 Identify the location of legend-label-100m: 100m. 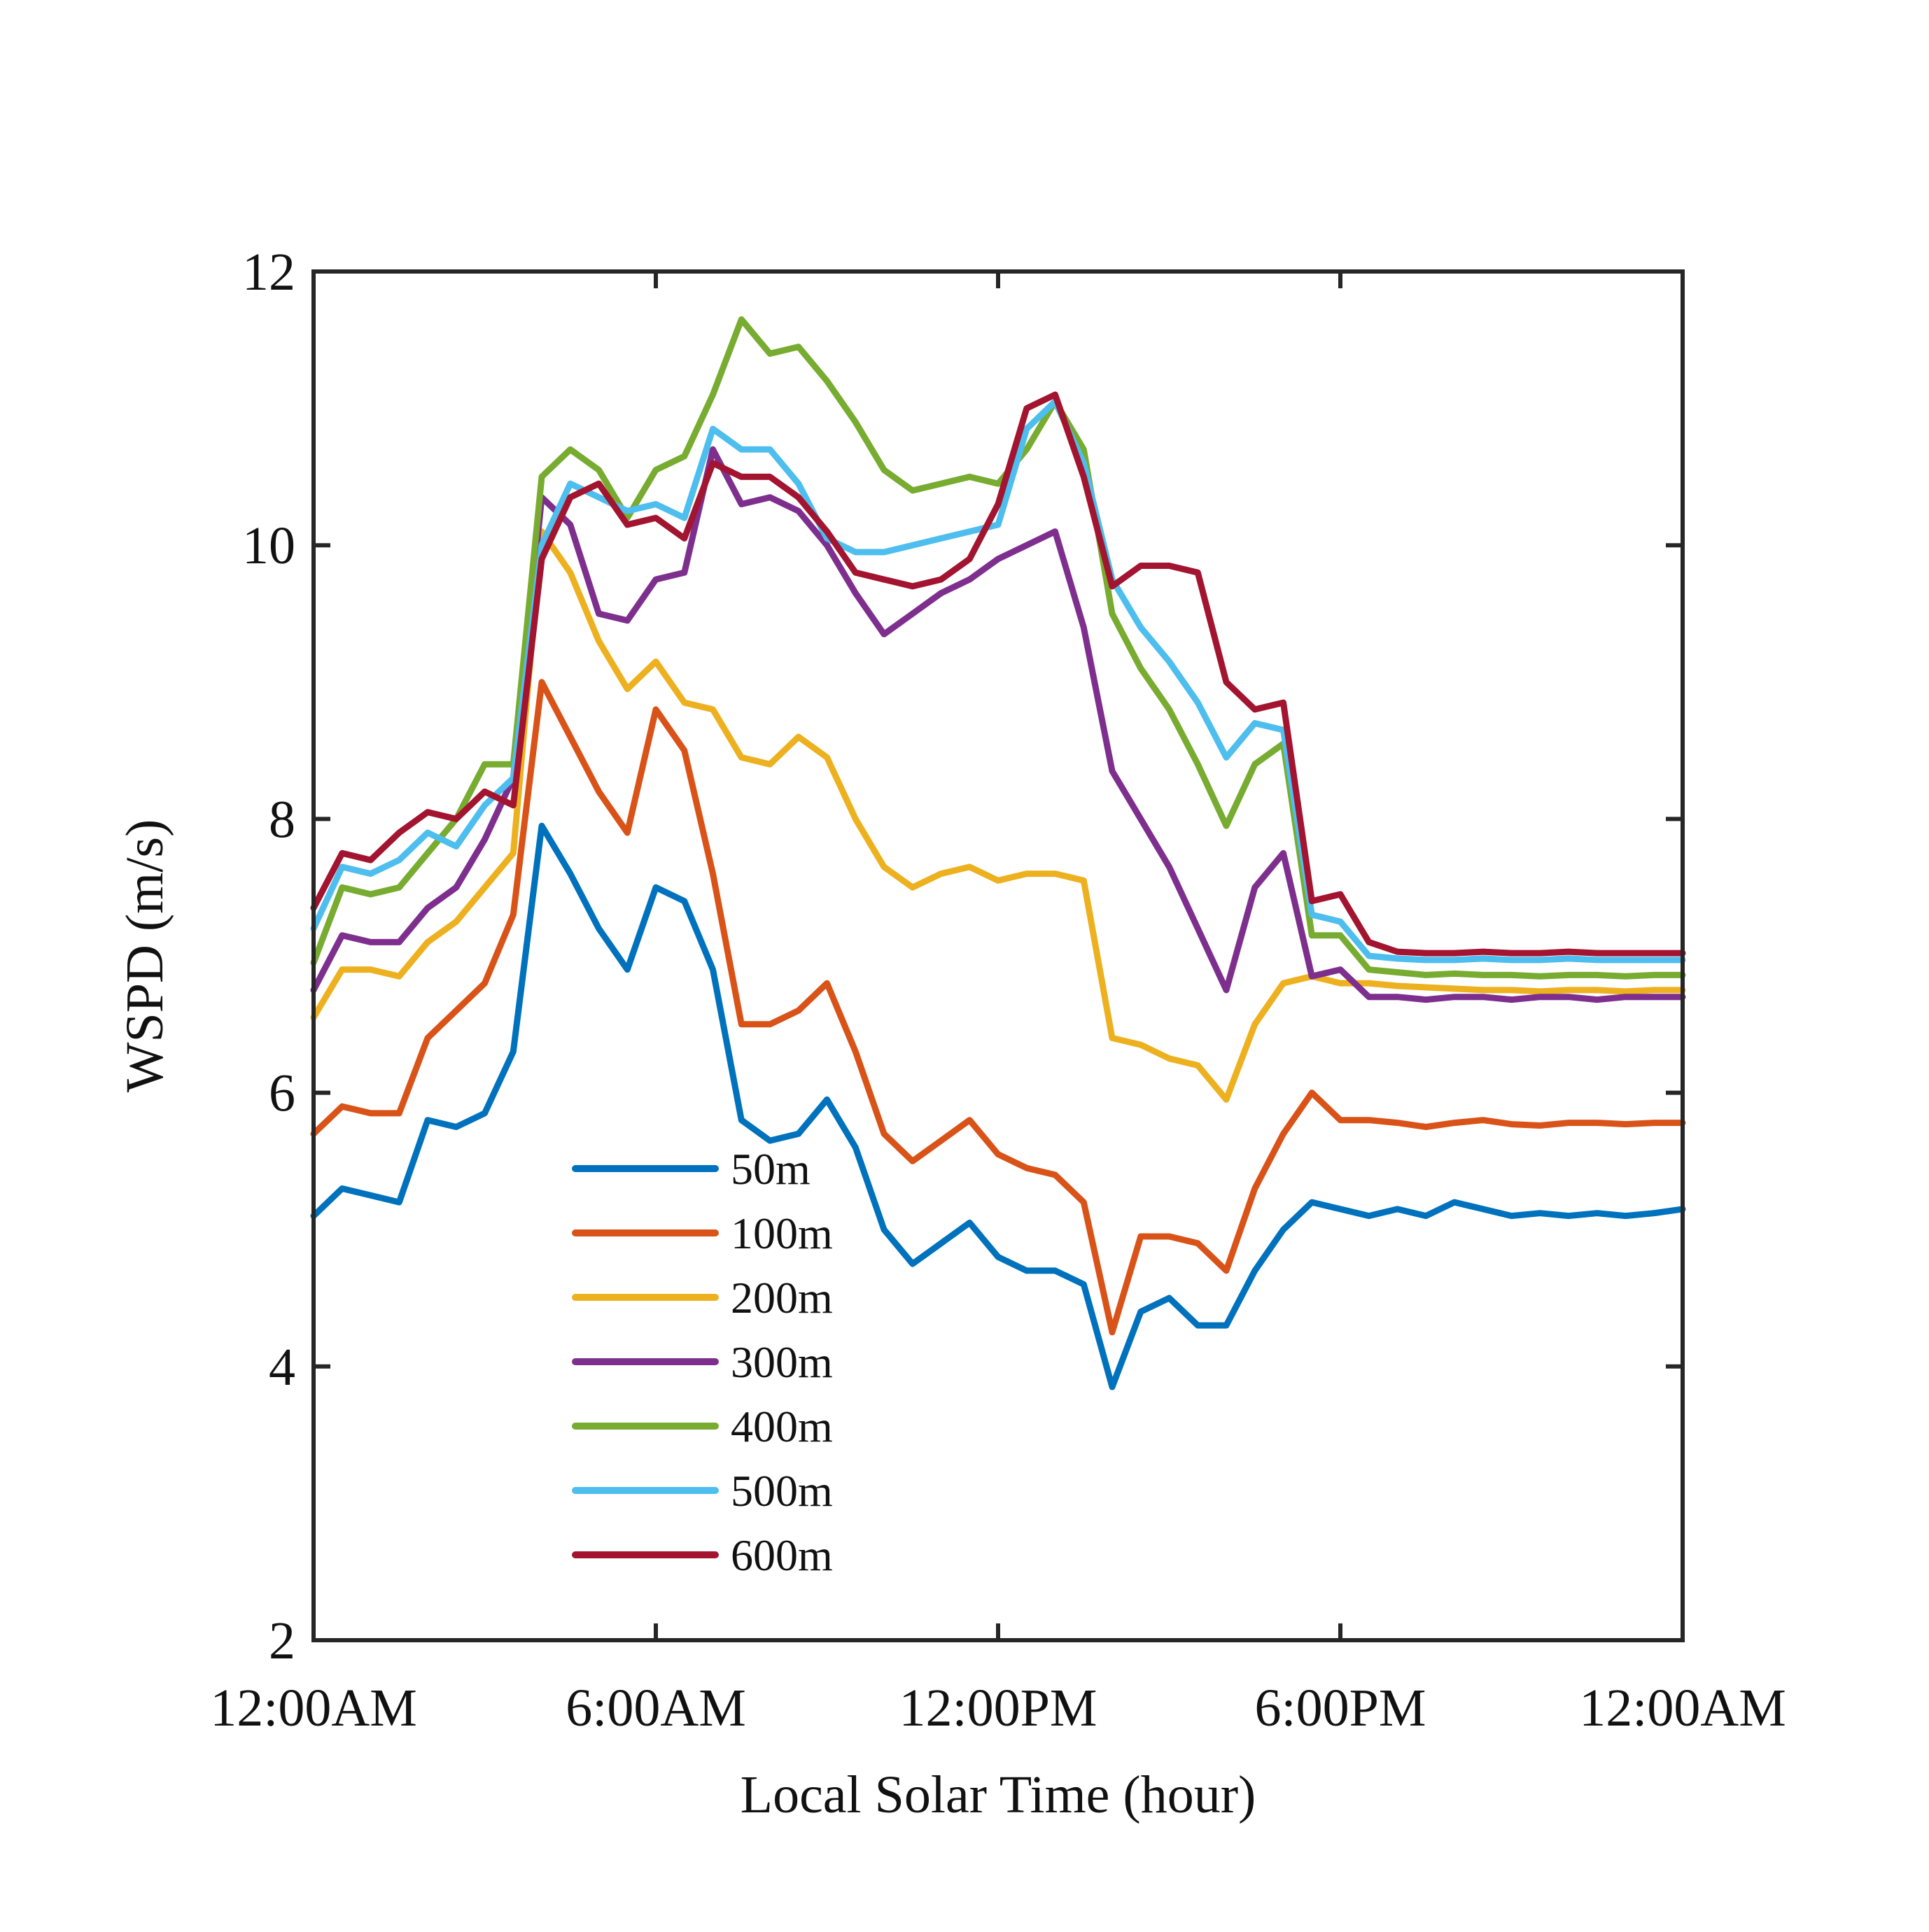
(782, 1233).